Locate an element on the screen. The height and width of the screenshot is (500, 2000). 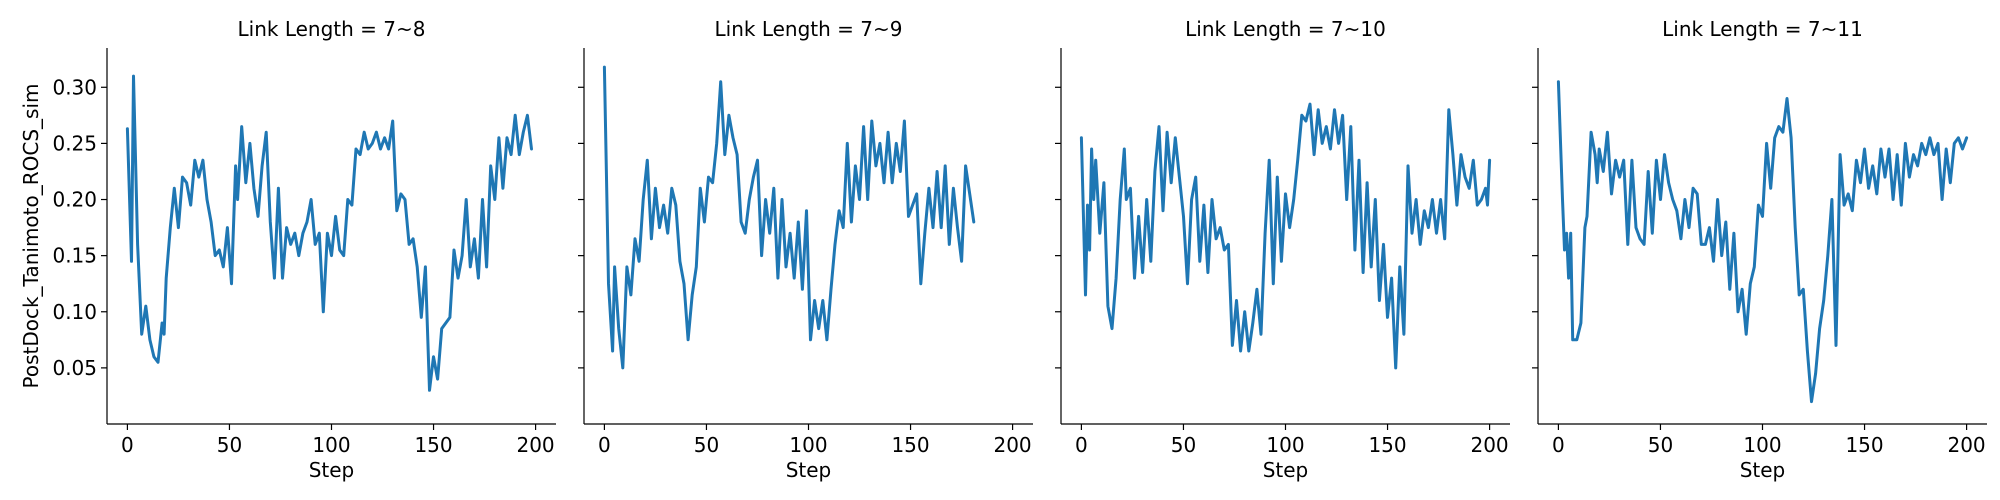
y-axis-title: PostDock_Tanimoto_ROCS_sim is located at coordinates (31, 235).